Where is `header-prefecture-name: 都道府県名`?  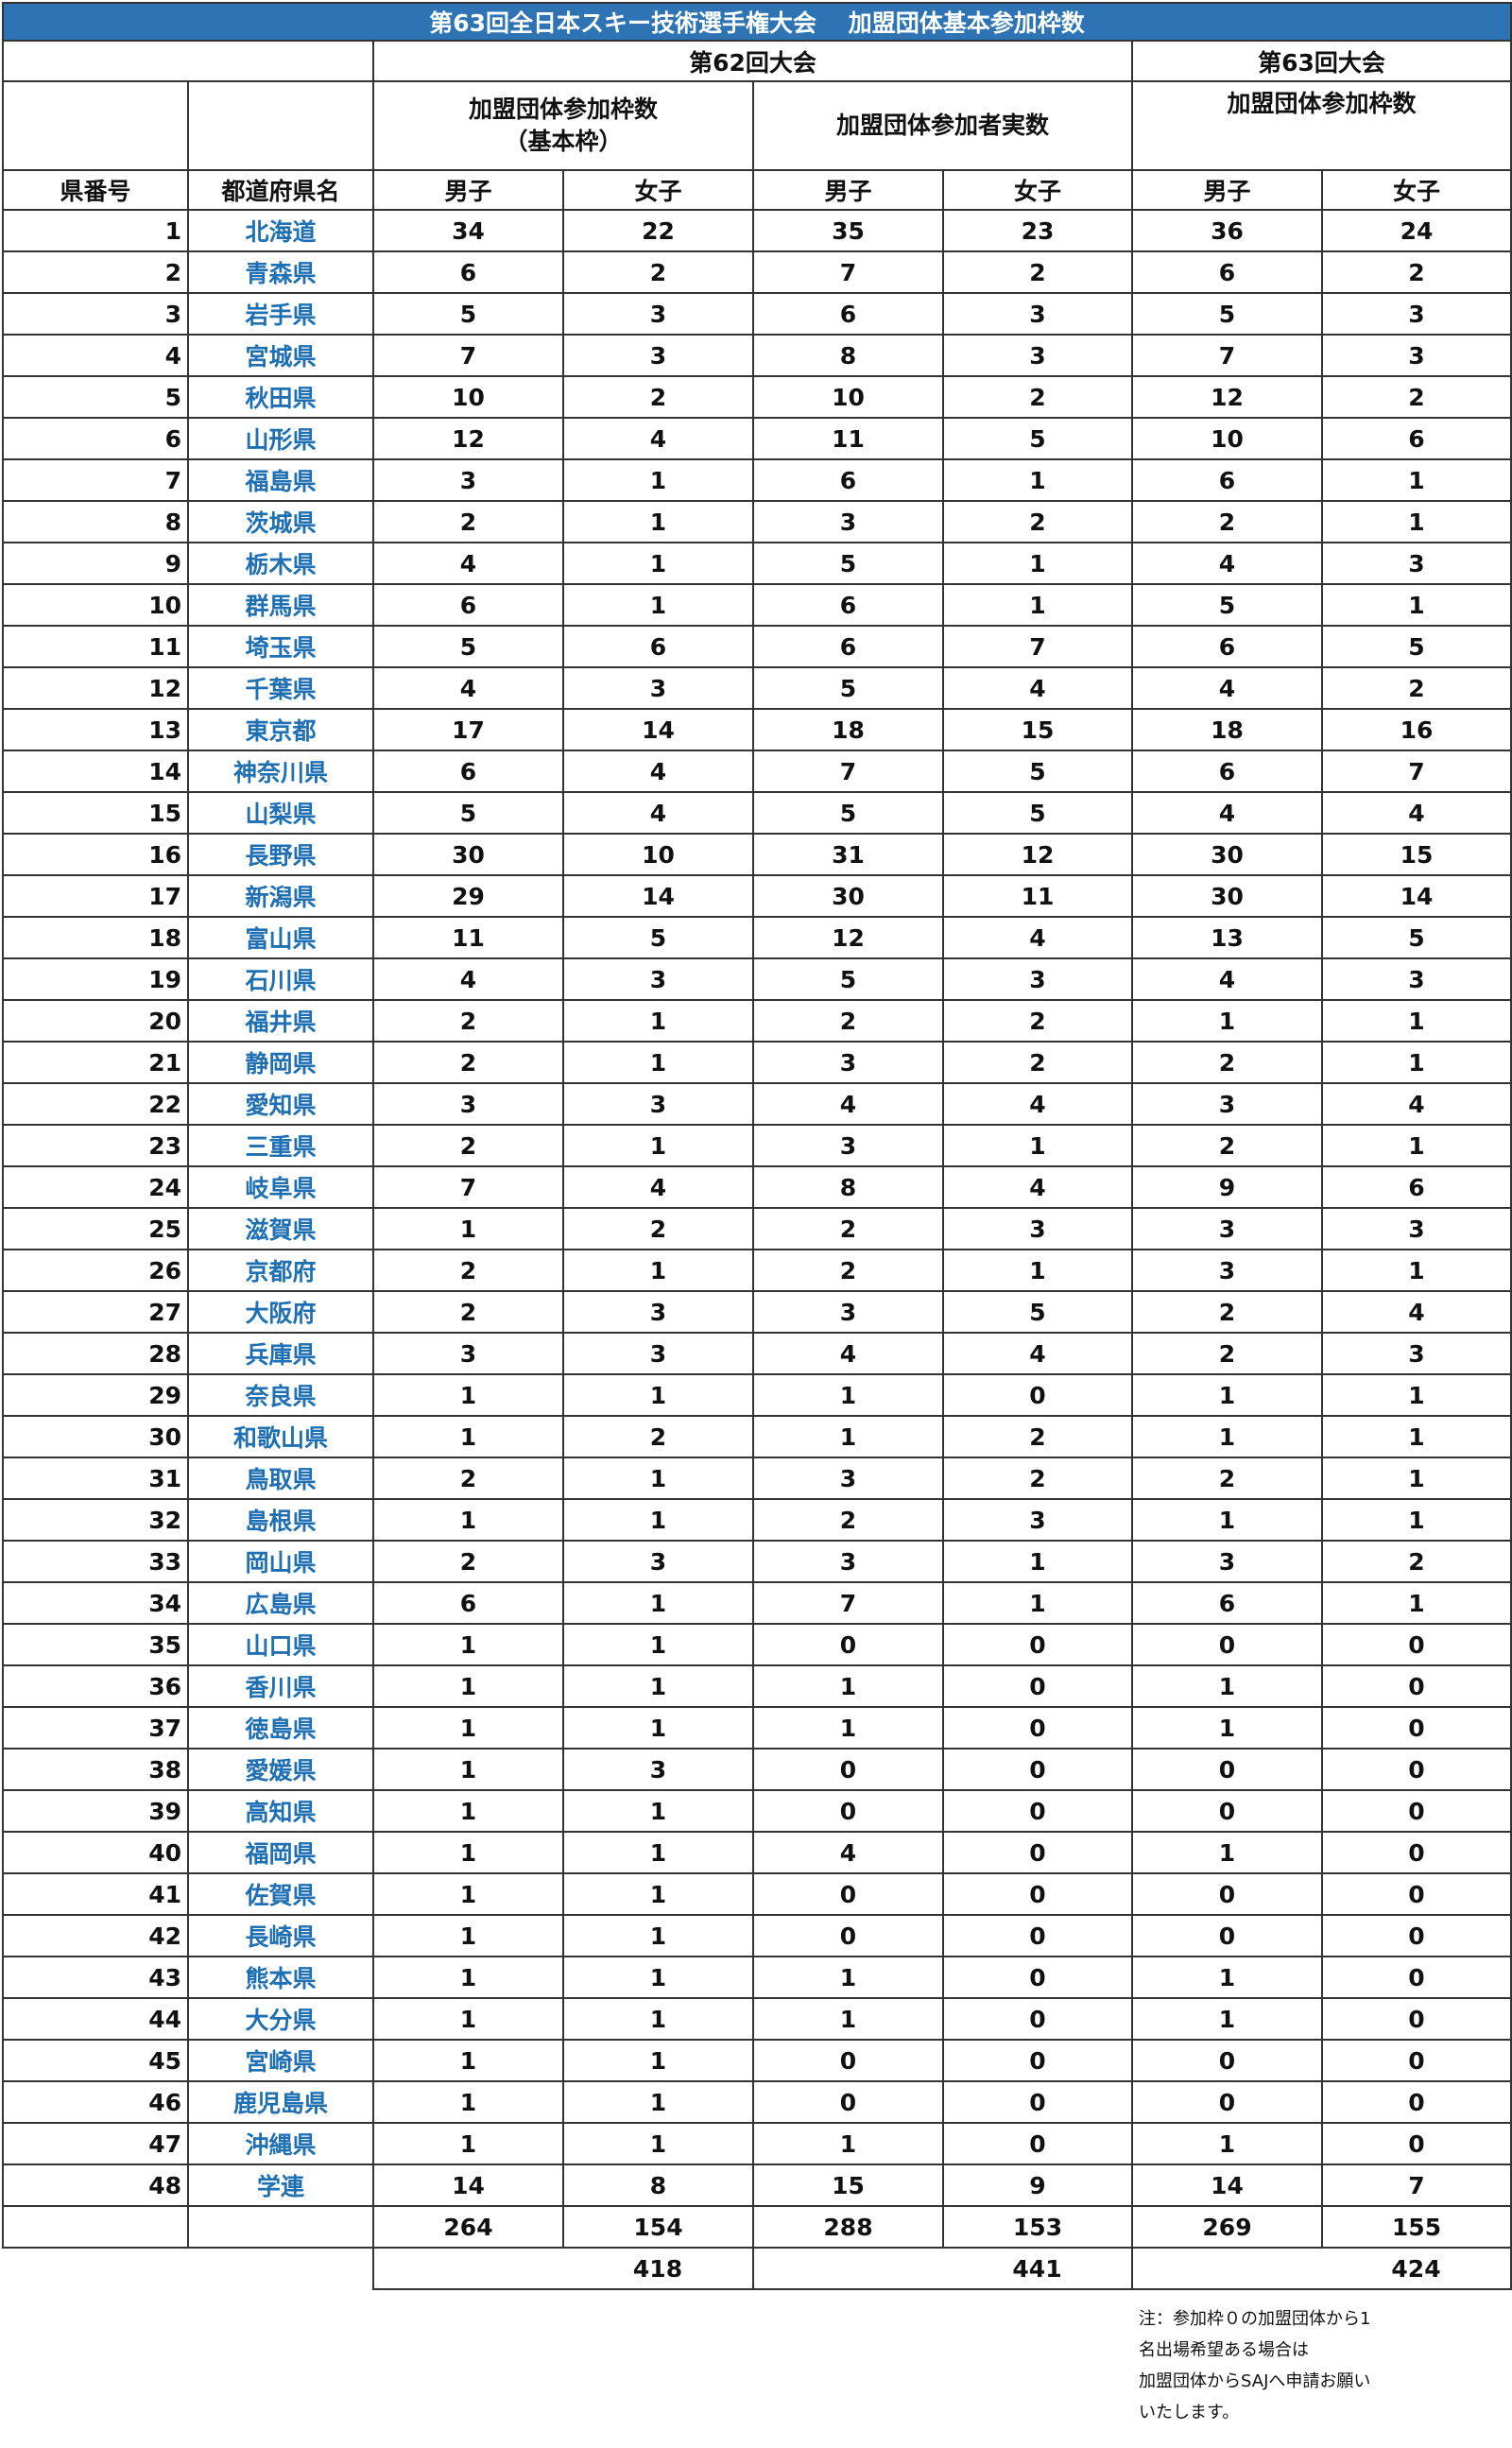
header-prefecture-name: 都道府県名 is located at coordinates (280, 190).